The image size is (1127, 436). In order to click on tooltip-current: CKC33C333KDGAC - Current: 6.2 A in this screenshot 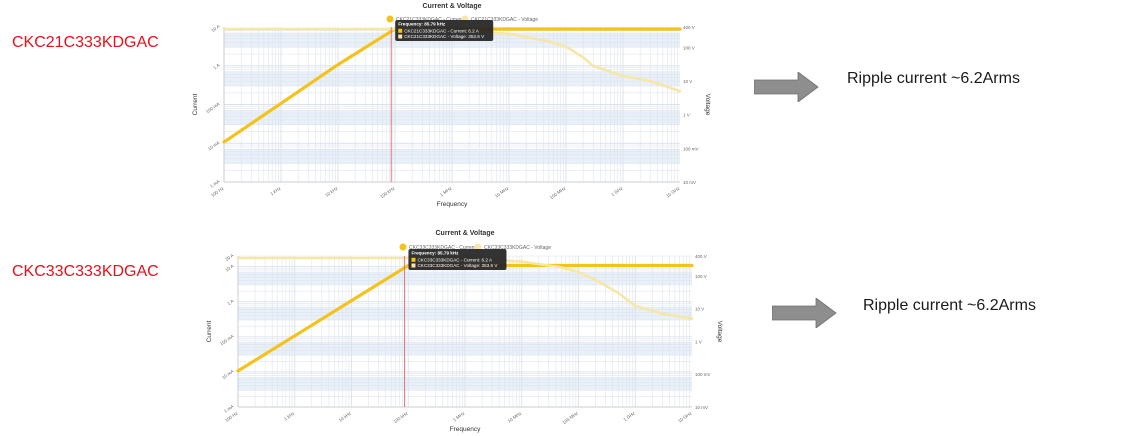, I will do `click(454, 260)`.